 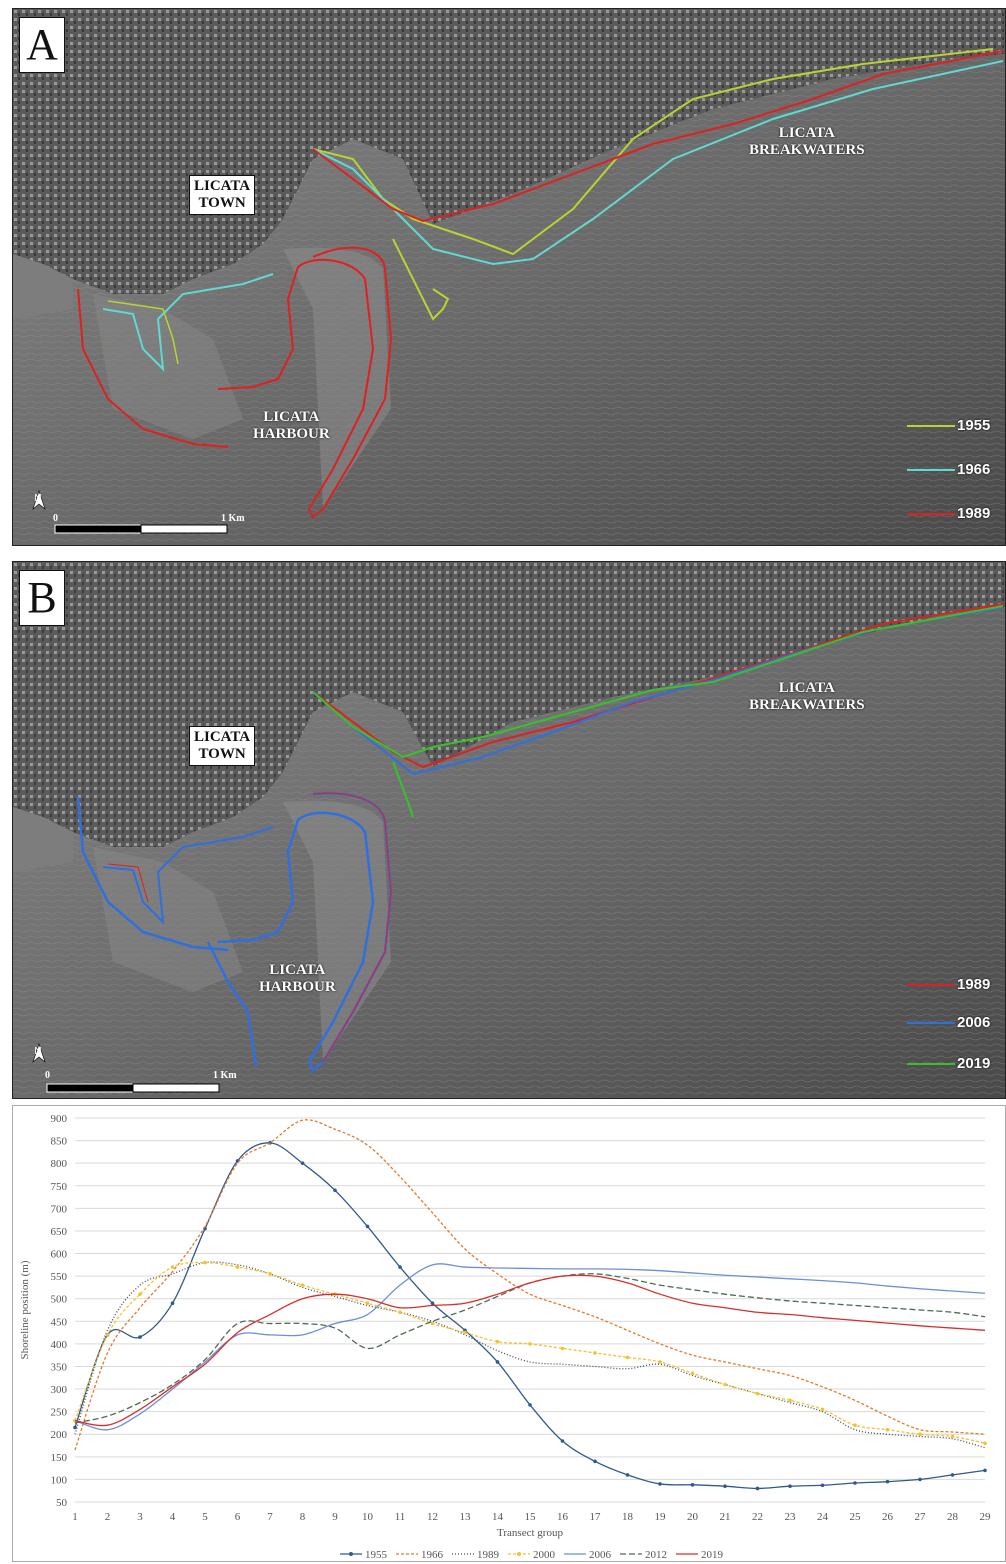 I want to click on y-tick-label: 600, so click(x=59, y=1255).